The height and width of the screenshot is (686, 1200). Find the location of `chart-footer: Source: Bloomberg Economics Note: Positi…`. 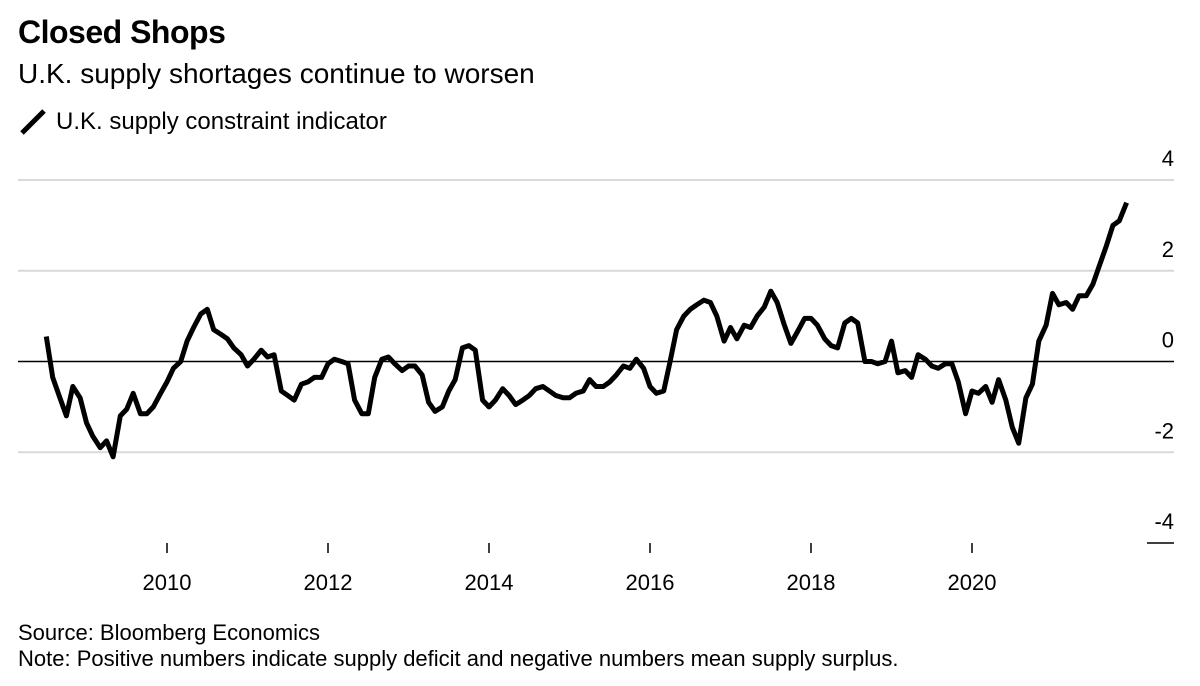

chart-footer: Source: Bloomberg Economics Note: Positi… is located at coordinates (458, 646).